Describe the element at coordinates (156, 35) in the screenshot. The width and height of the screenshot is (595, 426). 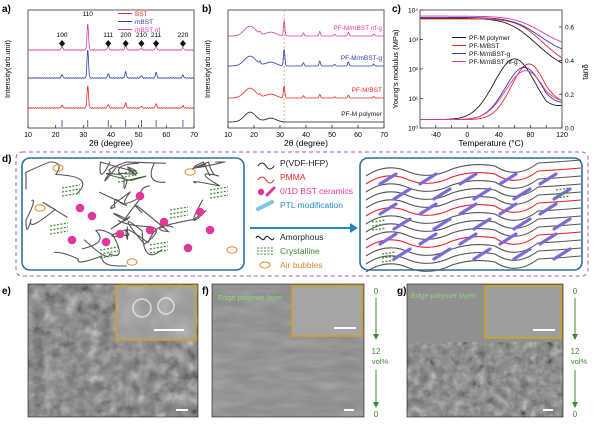
I see `peak-label-211: 211` at that location.